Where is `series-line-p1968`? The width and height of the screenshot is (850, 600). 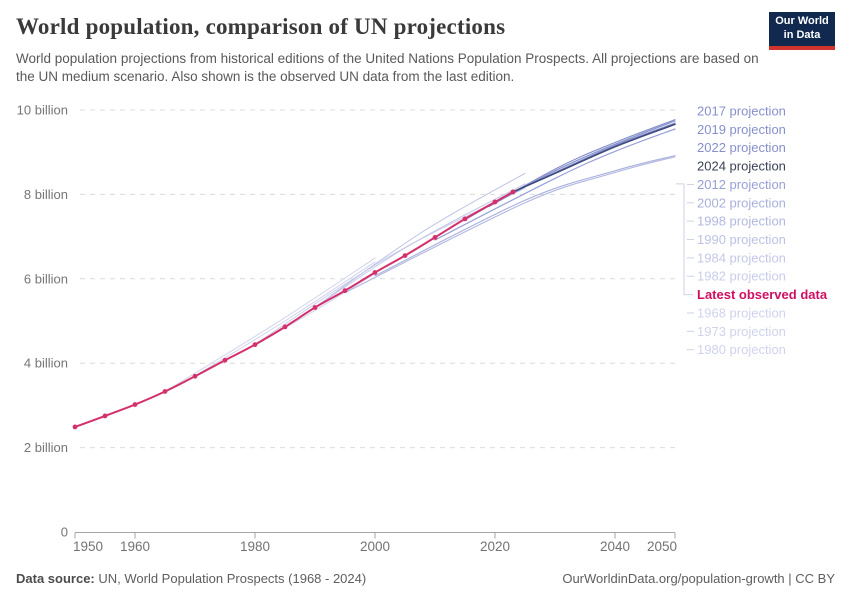 series-line-p1968 is located at coordinates (270, 324).